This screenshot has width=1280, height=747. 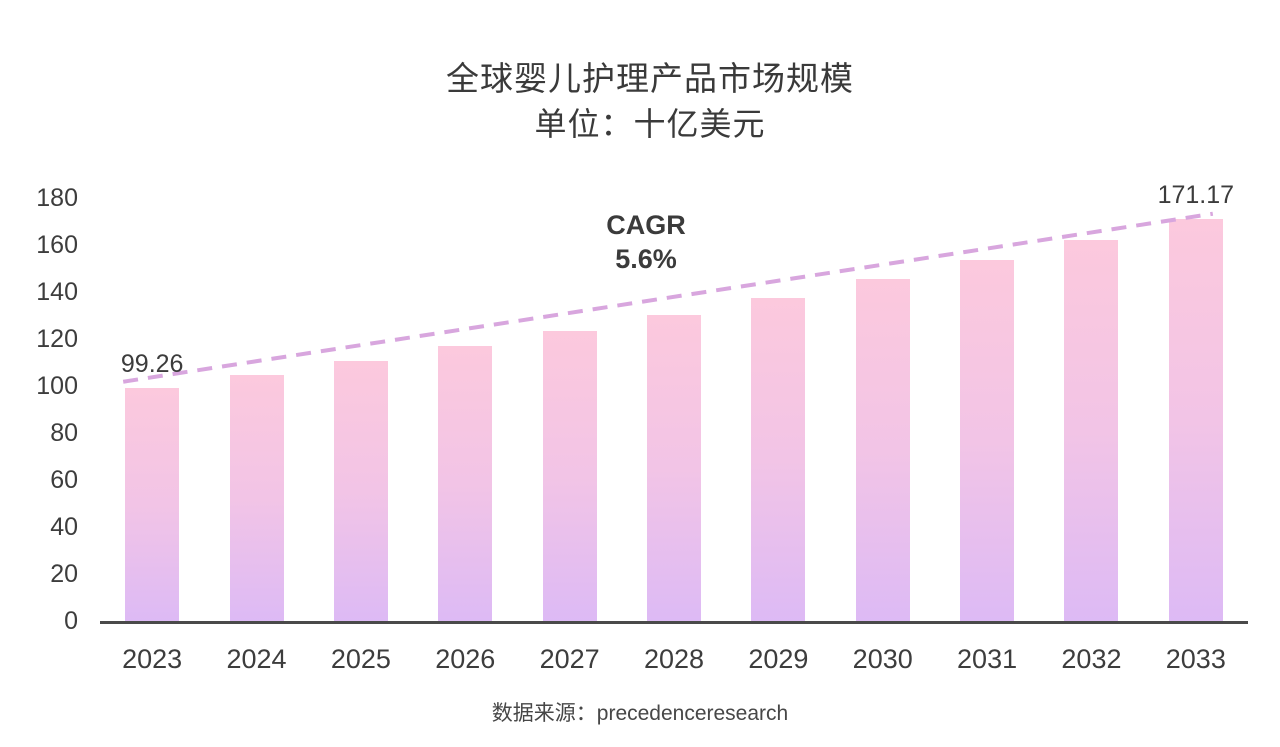 What do you see at coordinates (71, 621) in the screenshot?
I see `y-tick-0: 0` at bounding box center [71, 621].